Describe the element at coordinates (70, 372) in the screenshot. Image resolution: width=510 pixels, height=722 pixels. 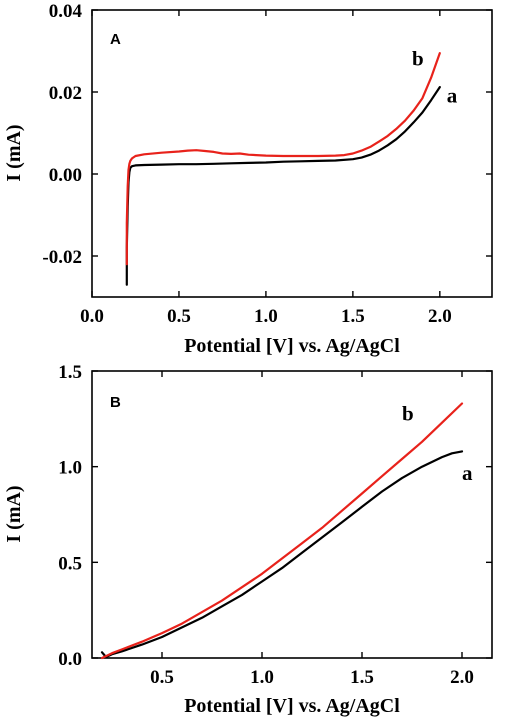
I see `panel-b-y-tick-label: 1.5` at that location.